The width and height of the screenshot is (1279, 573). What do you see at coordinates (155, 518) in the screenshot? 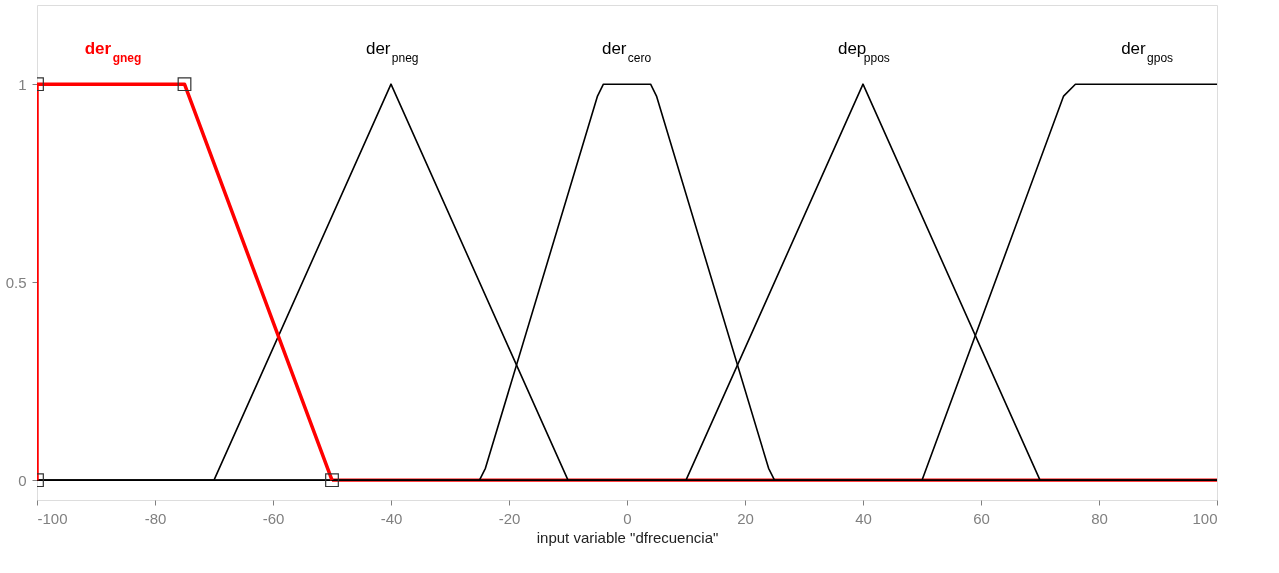
I see `x-tick-label: -80` at bounding box center [155, 518].